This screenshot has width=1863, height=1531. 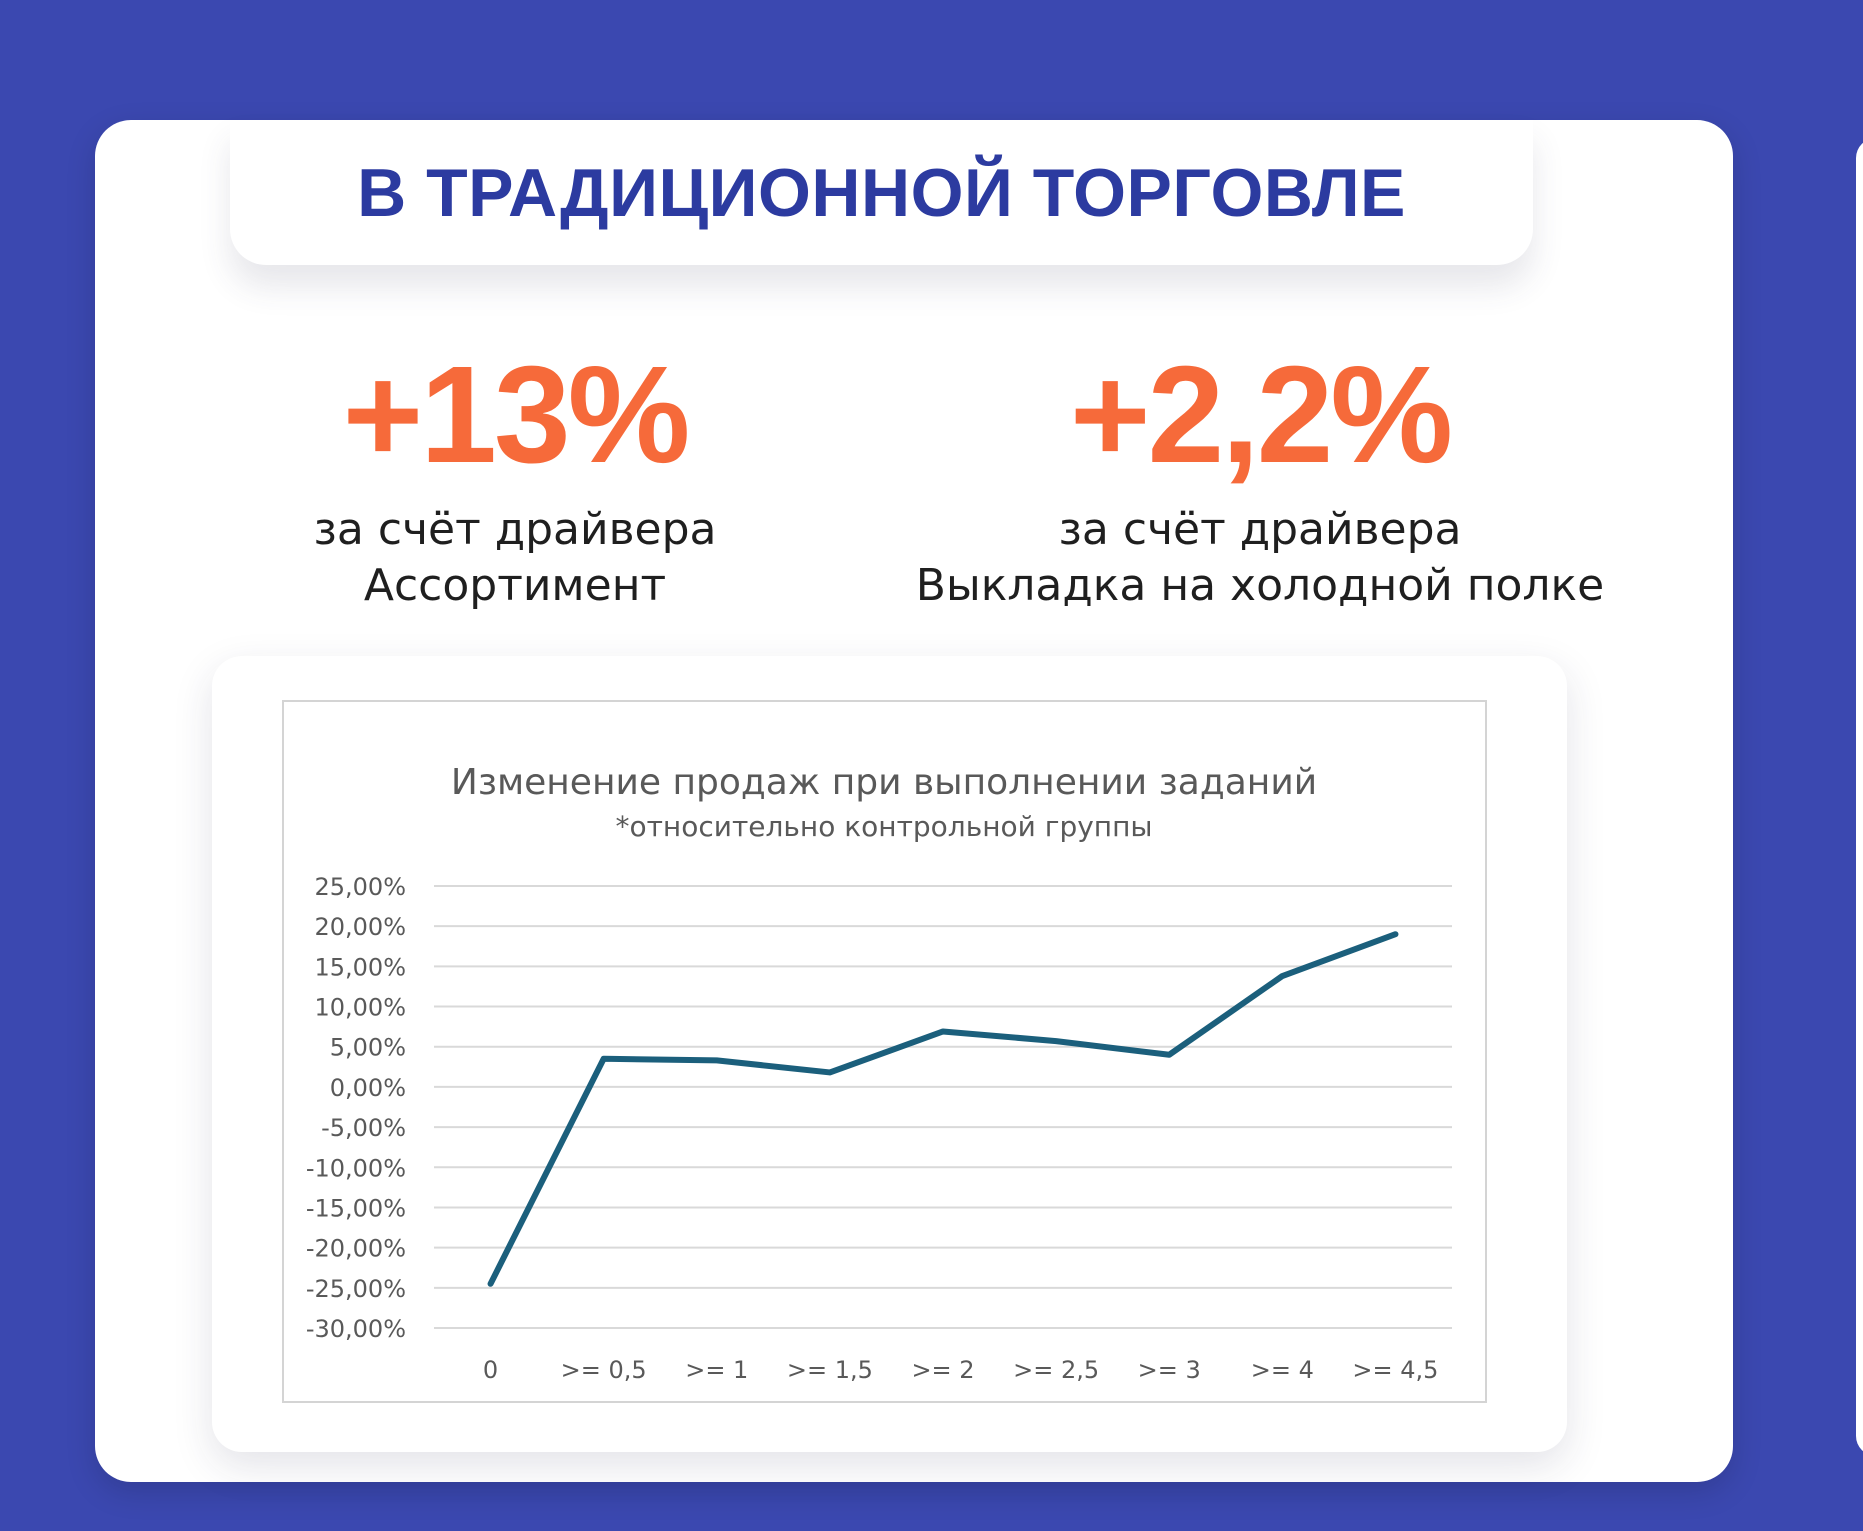 I want to click on x-tick-label: >= 2, so click(x=942, y=1370).